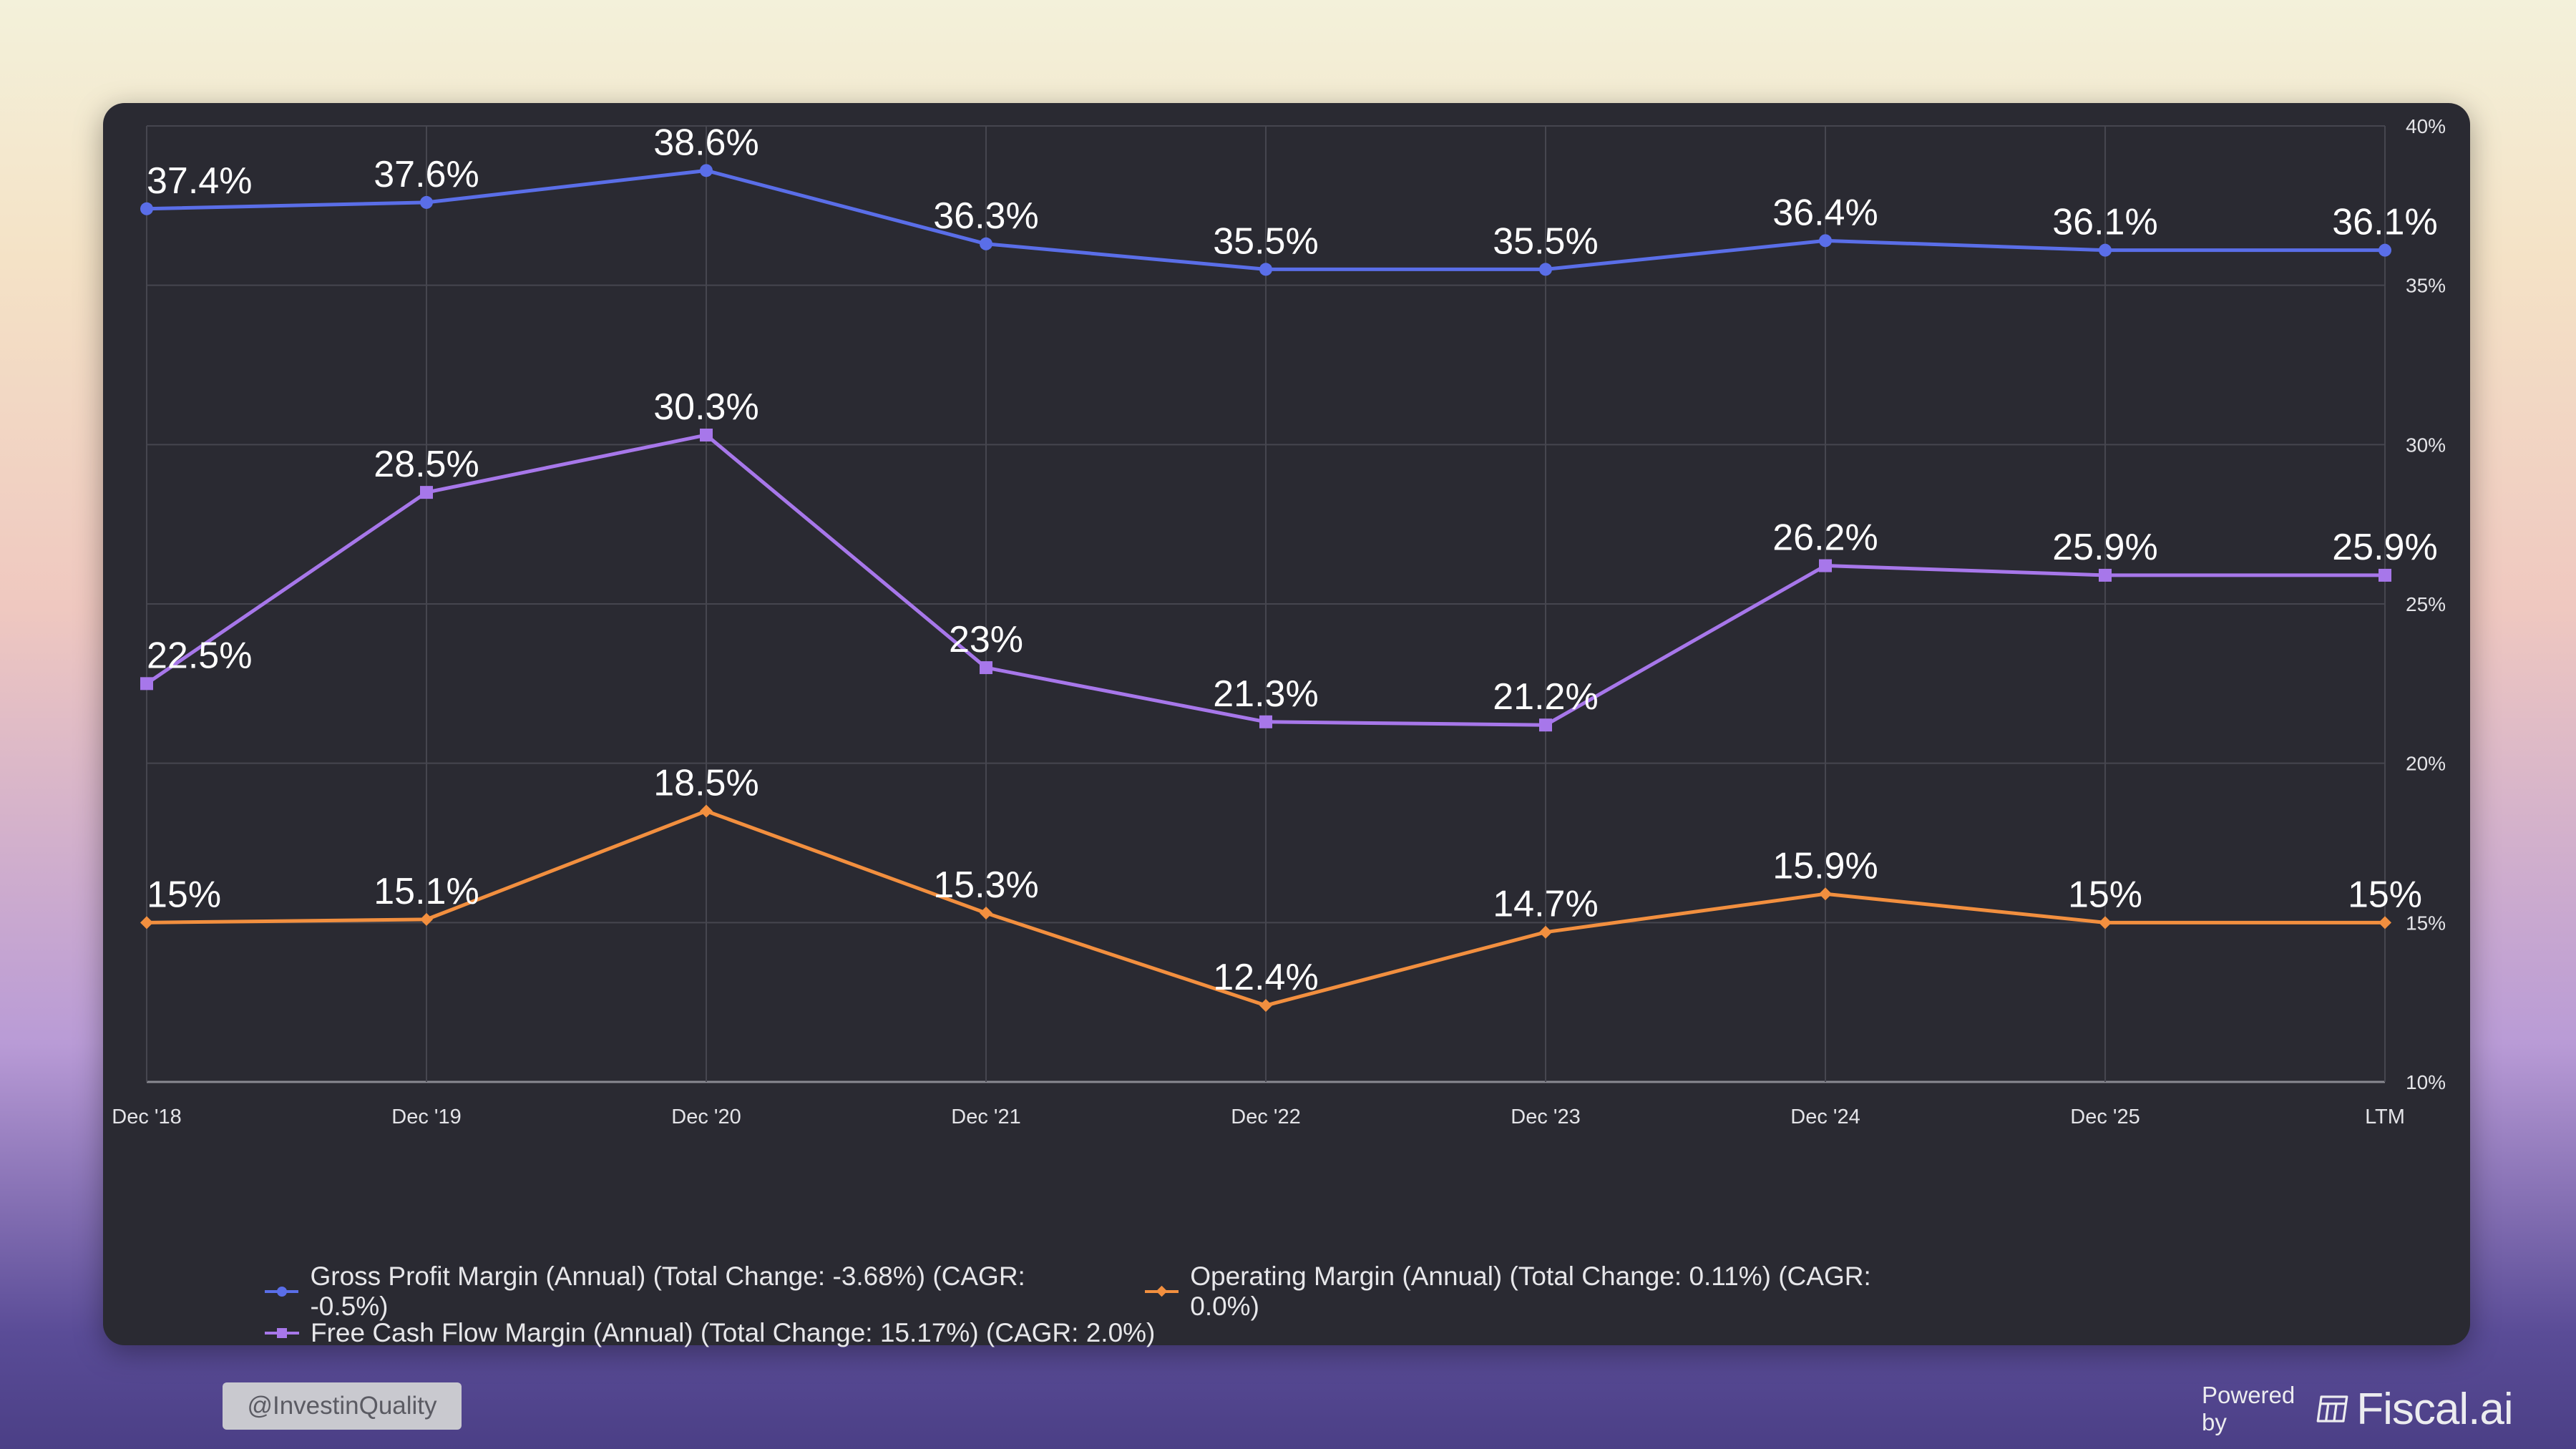  What do you see at coordinates (705, 142) in the screenshot?
I see `data-label: 38.6%` at bounding box center [705, 142].